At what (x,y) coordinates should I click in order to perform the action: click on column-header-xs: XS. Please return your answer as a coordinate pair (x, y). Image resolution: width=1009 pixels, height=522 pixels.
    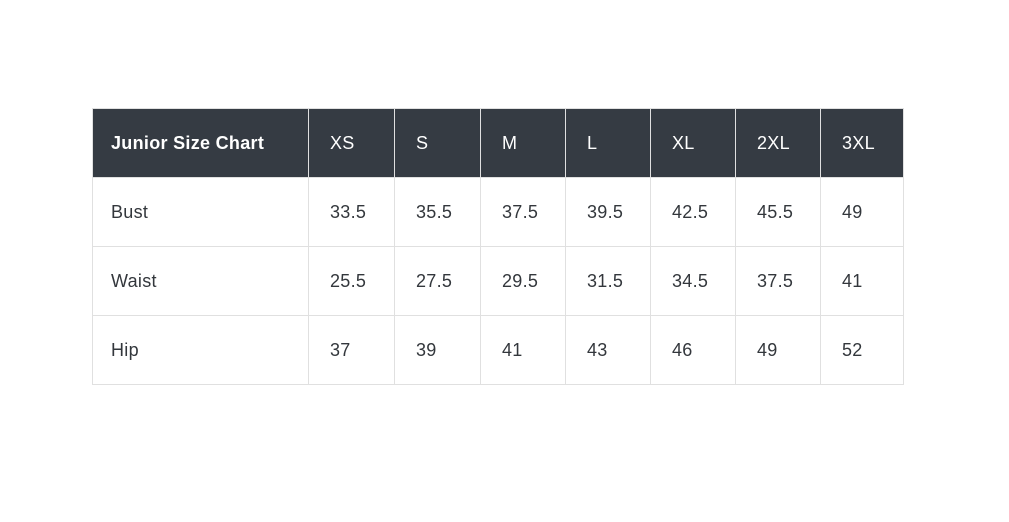
    Looking at the image, I should click on (351, 143).